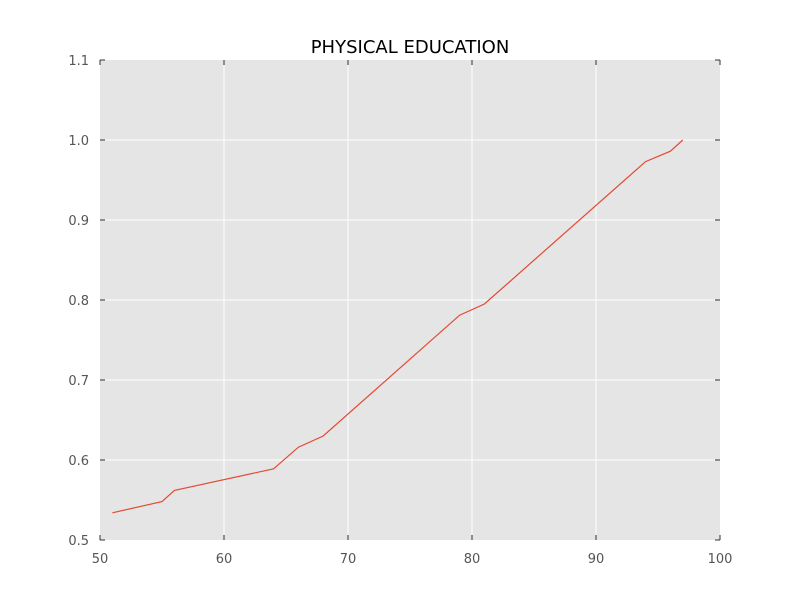  Describe the element at coordinates (78, 461) in the screenshot. I see `y-tick-label: 0.6` at that location.